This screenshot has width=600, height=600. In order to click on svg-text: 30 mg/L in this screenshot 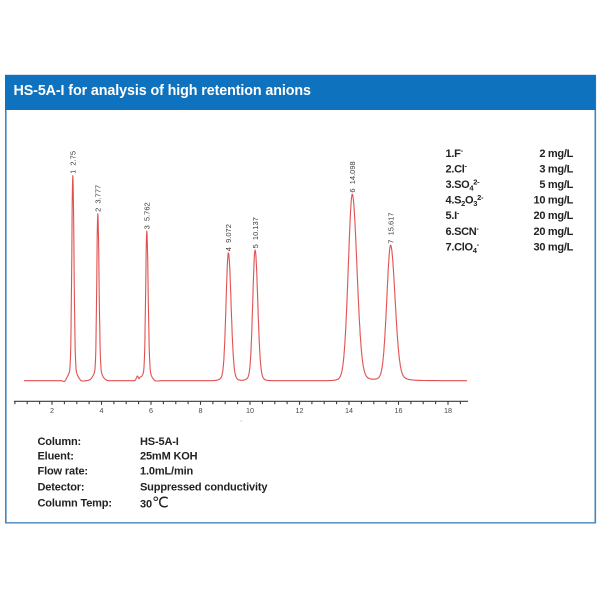, I will do `click(554, 247)`.